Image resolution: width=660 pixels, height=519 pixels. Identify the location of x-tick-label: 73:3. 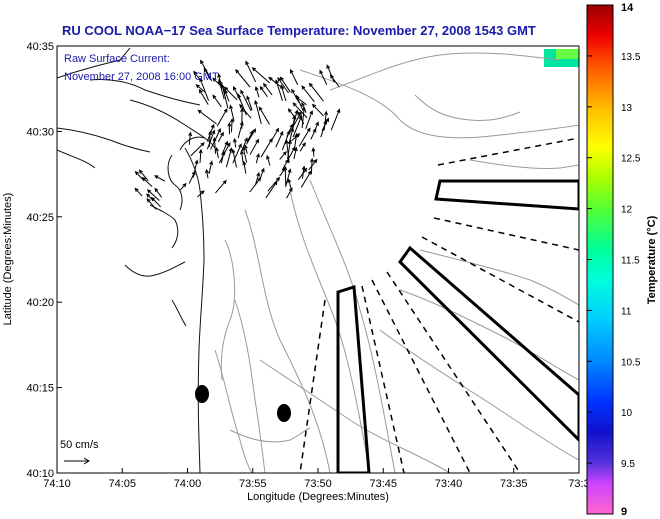
(578, 484).